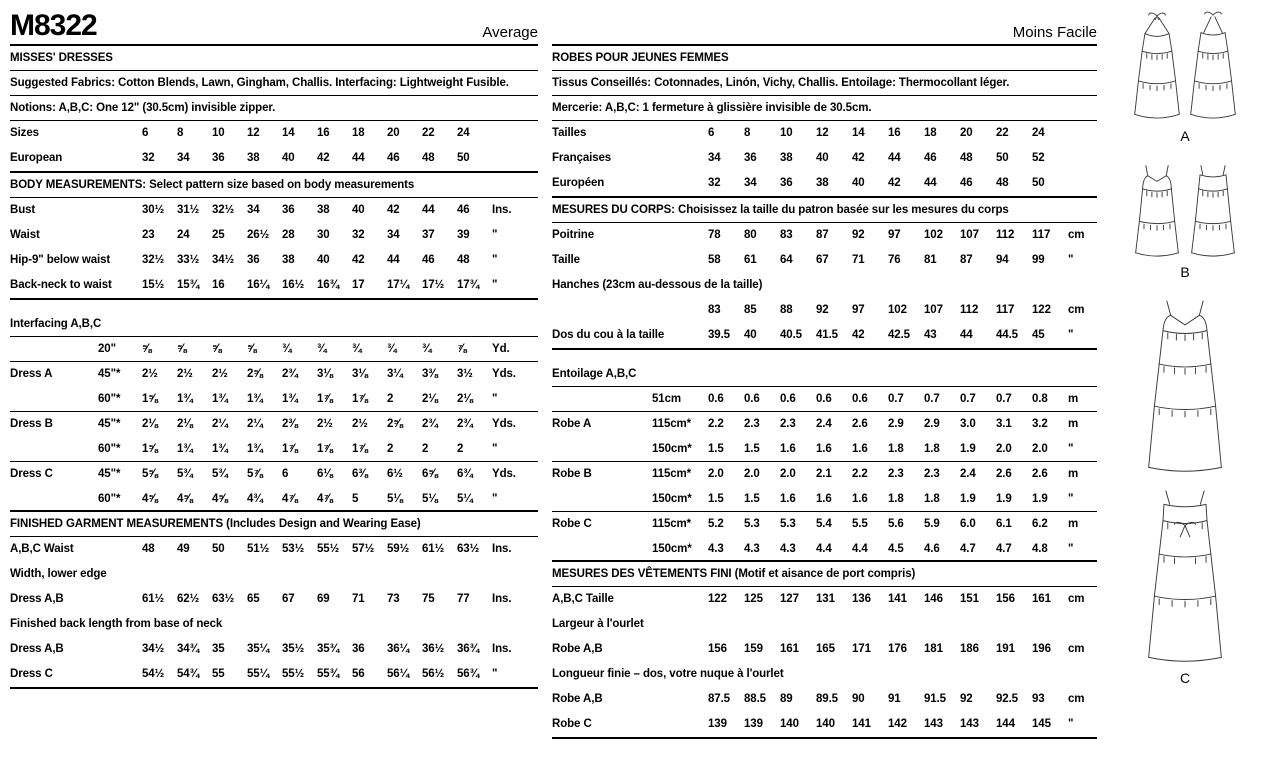 The image size is (1267, 763). What do you see at coordinates (52, 108) in the screenshot?
I see `notions-label: Notions: A,B,C:` at bounding box center [52, 108].